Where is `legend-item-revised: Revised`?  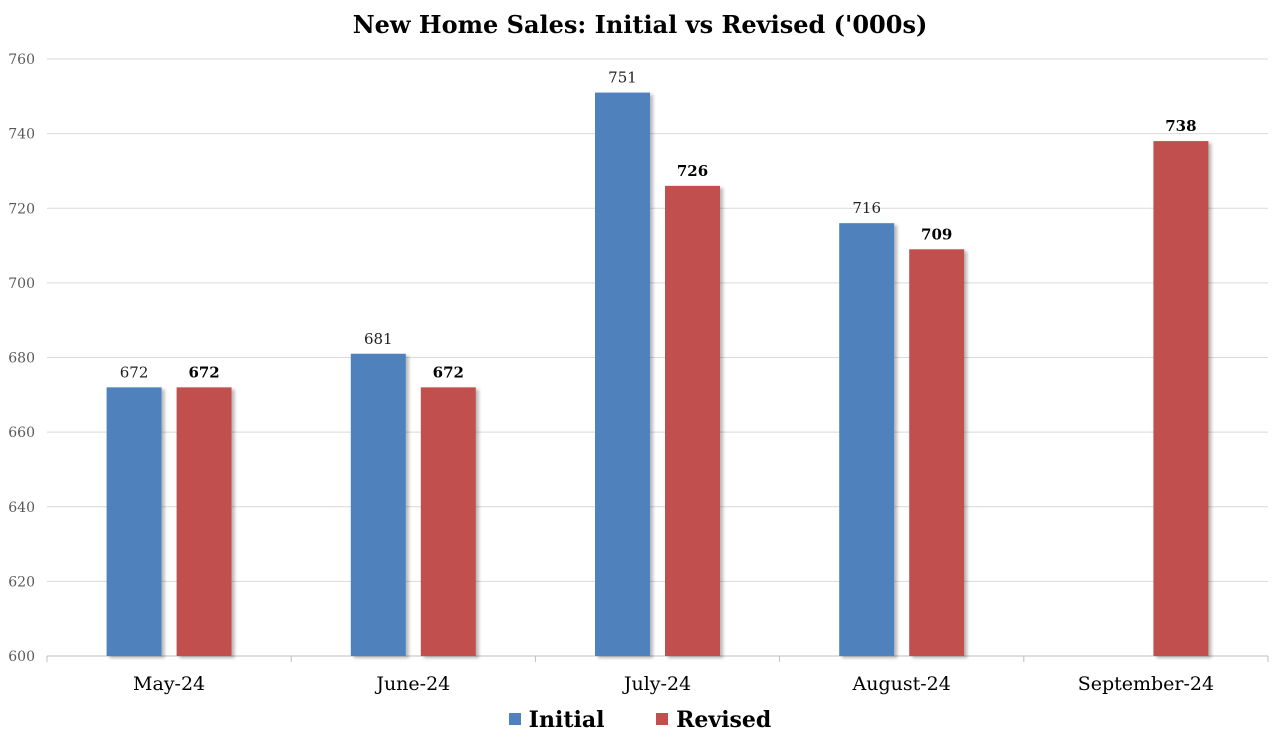
legend-item-revised: Revised is located at coordinates (713, 720).